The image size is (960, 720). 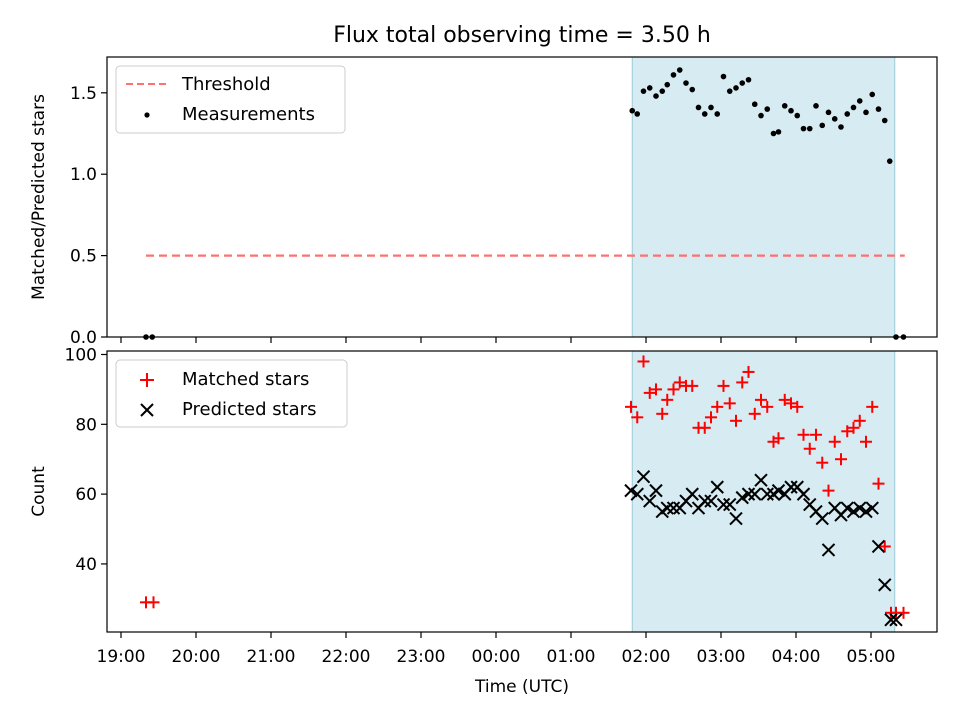 I want to click on x-tick-label: 22:00, so click(x=346, y=657).